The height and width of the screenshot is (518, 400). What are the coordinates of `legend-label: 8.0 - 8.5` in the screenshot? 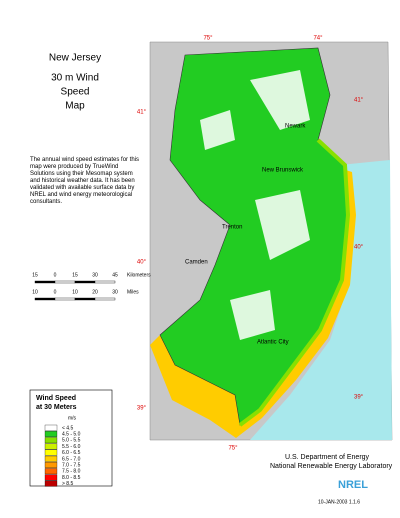 It's located at (71, 478).